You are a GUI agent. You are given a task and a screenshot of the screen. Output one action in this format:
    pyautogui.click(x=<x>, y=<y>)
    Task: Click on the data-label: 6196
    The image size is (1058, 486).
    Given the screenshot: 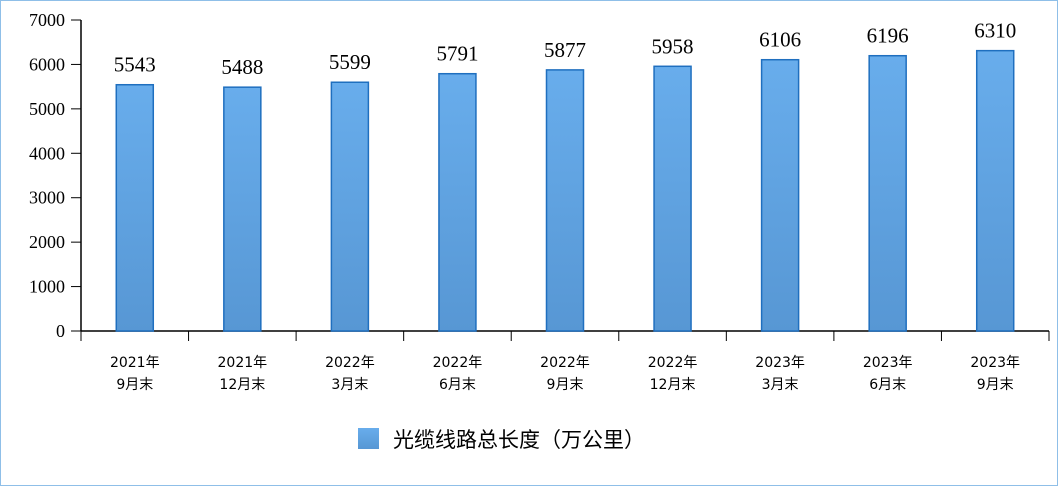 What is the action you would take?
    pyautogui.click(x=888, y=36)
    